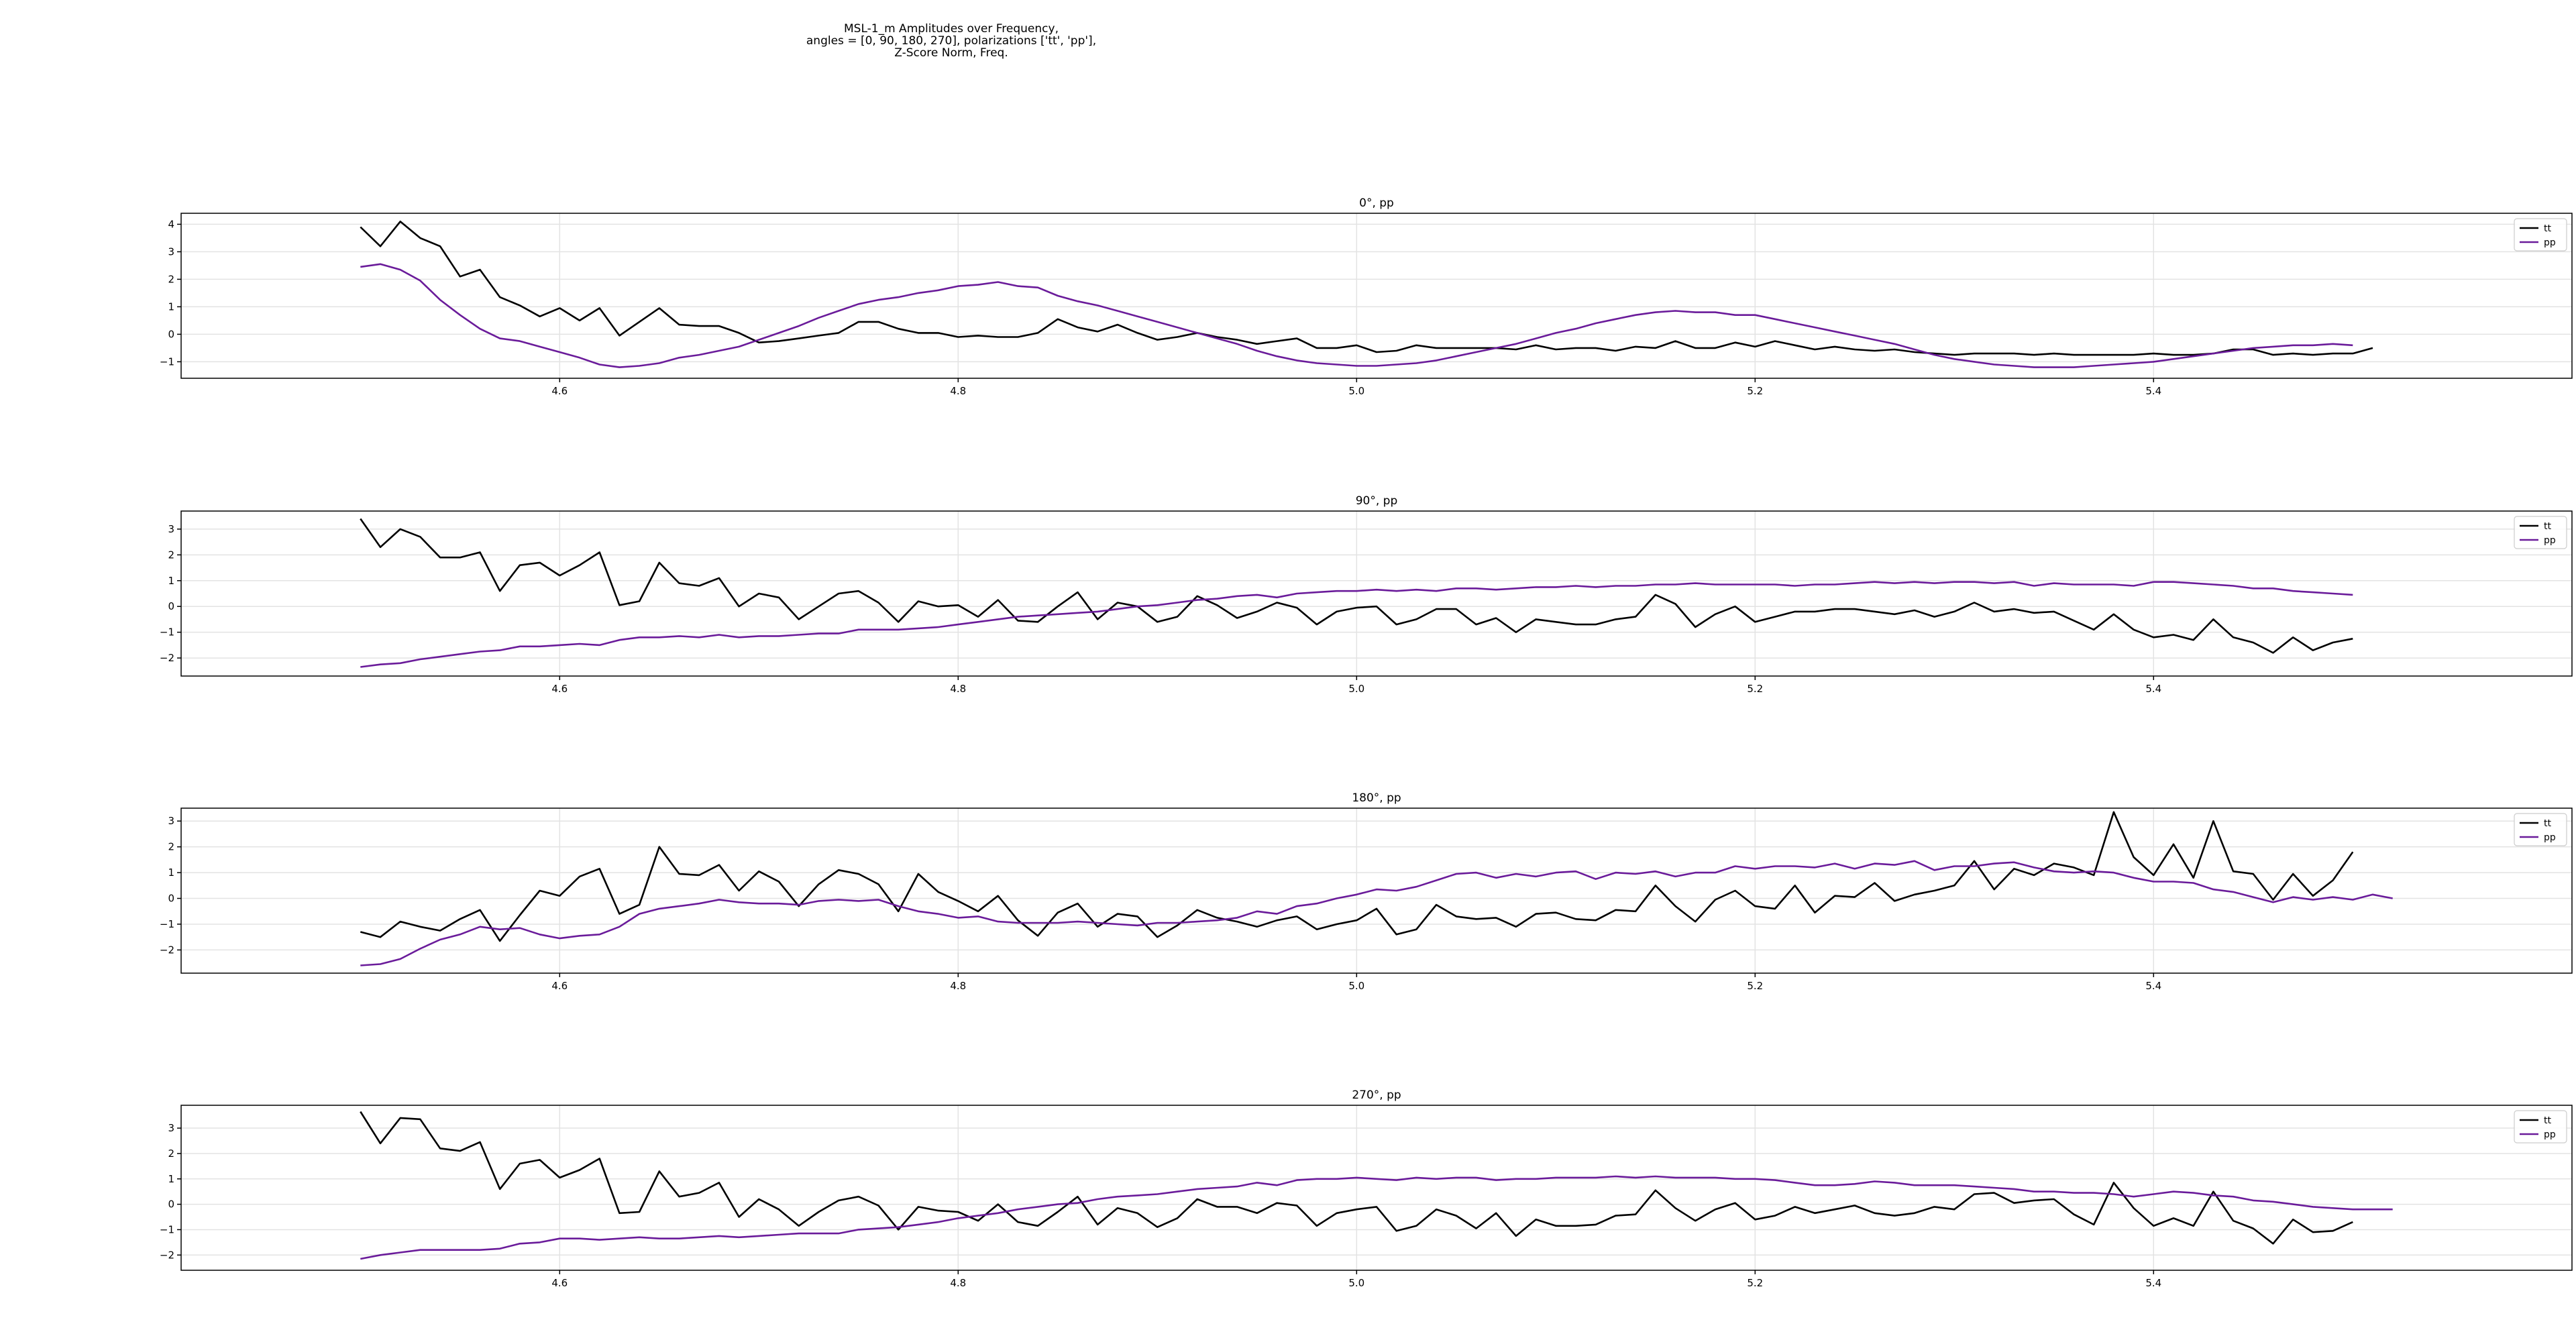 The height and width of the screenshot is (1338, 2576). I want to click on suptitle-line-1: MSL-1_m Amplitudes over Frequency,, so click(951, 29).